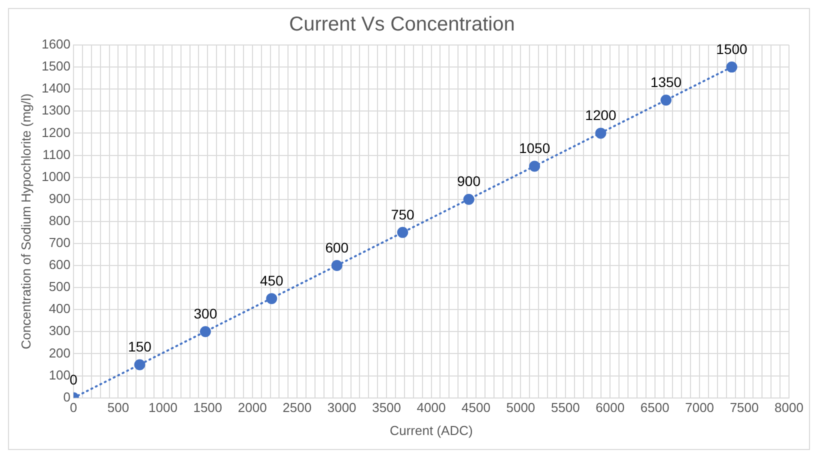  I want to click on x-tick-label: 5000, so click(521, 408).